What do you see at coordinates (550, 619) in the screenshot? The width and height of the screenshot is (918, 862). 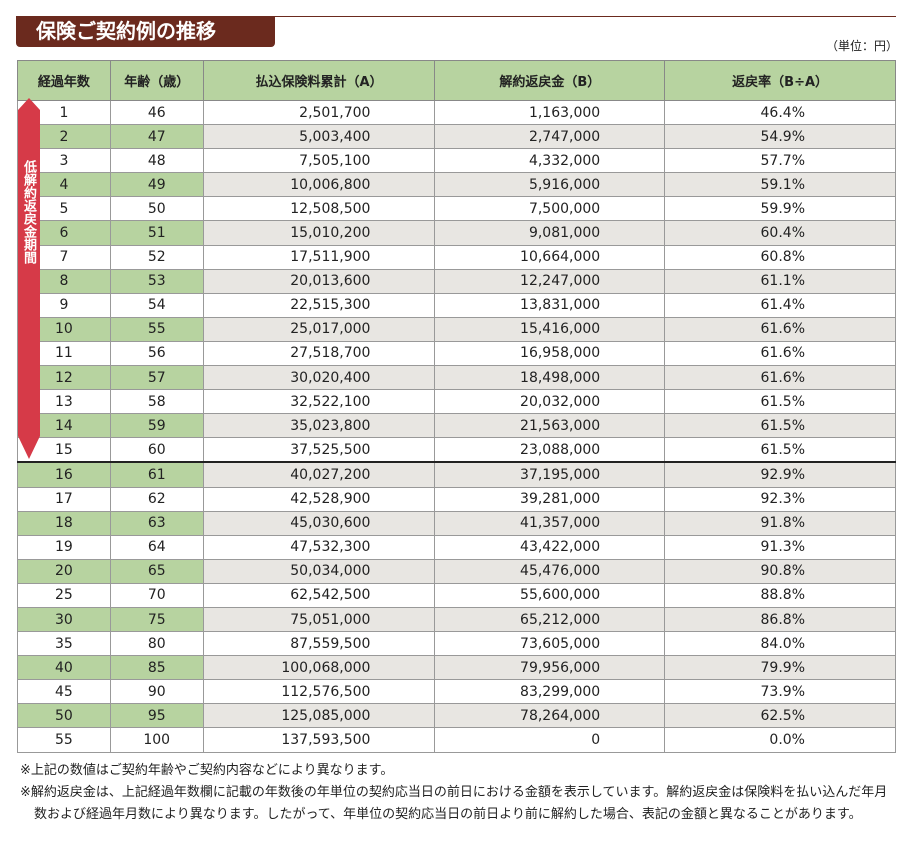 I see `cell-surrender-value: 65,212,000` at bounding box center [550, 619].